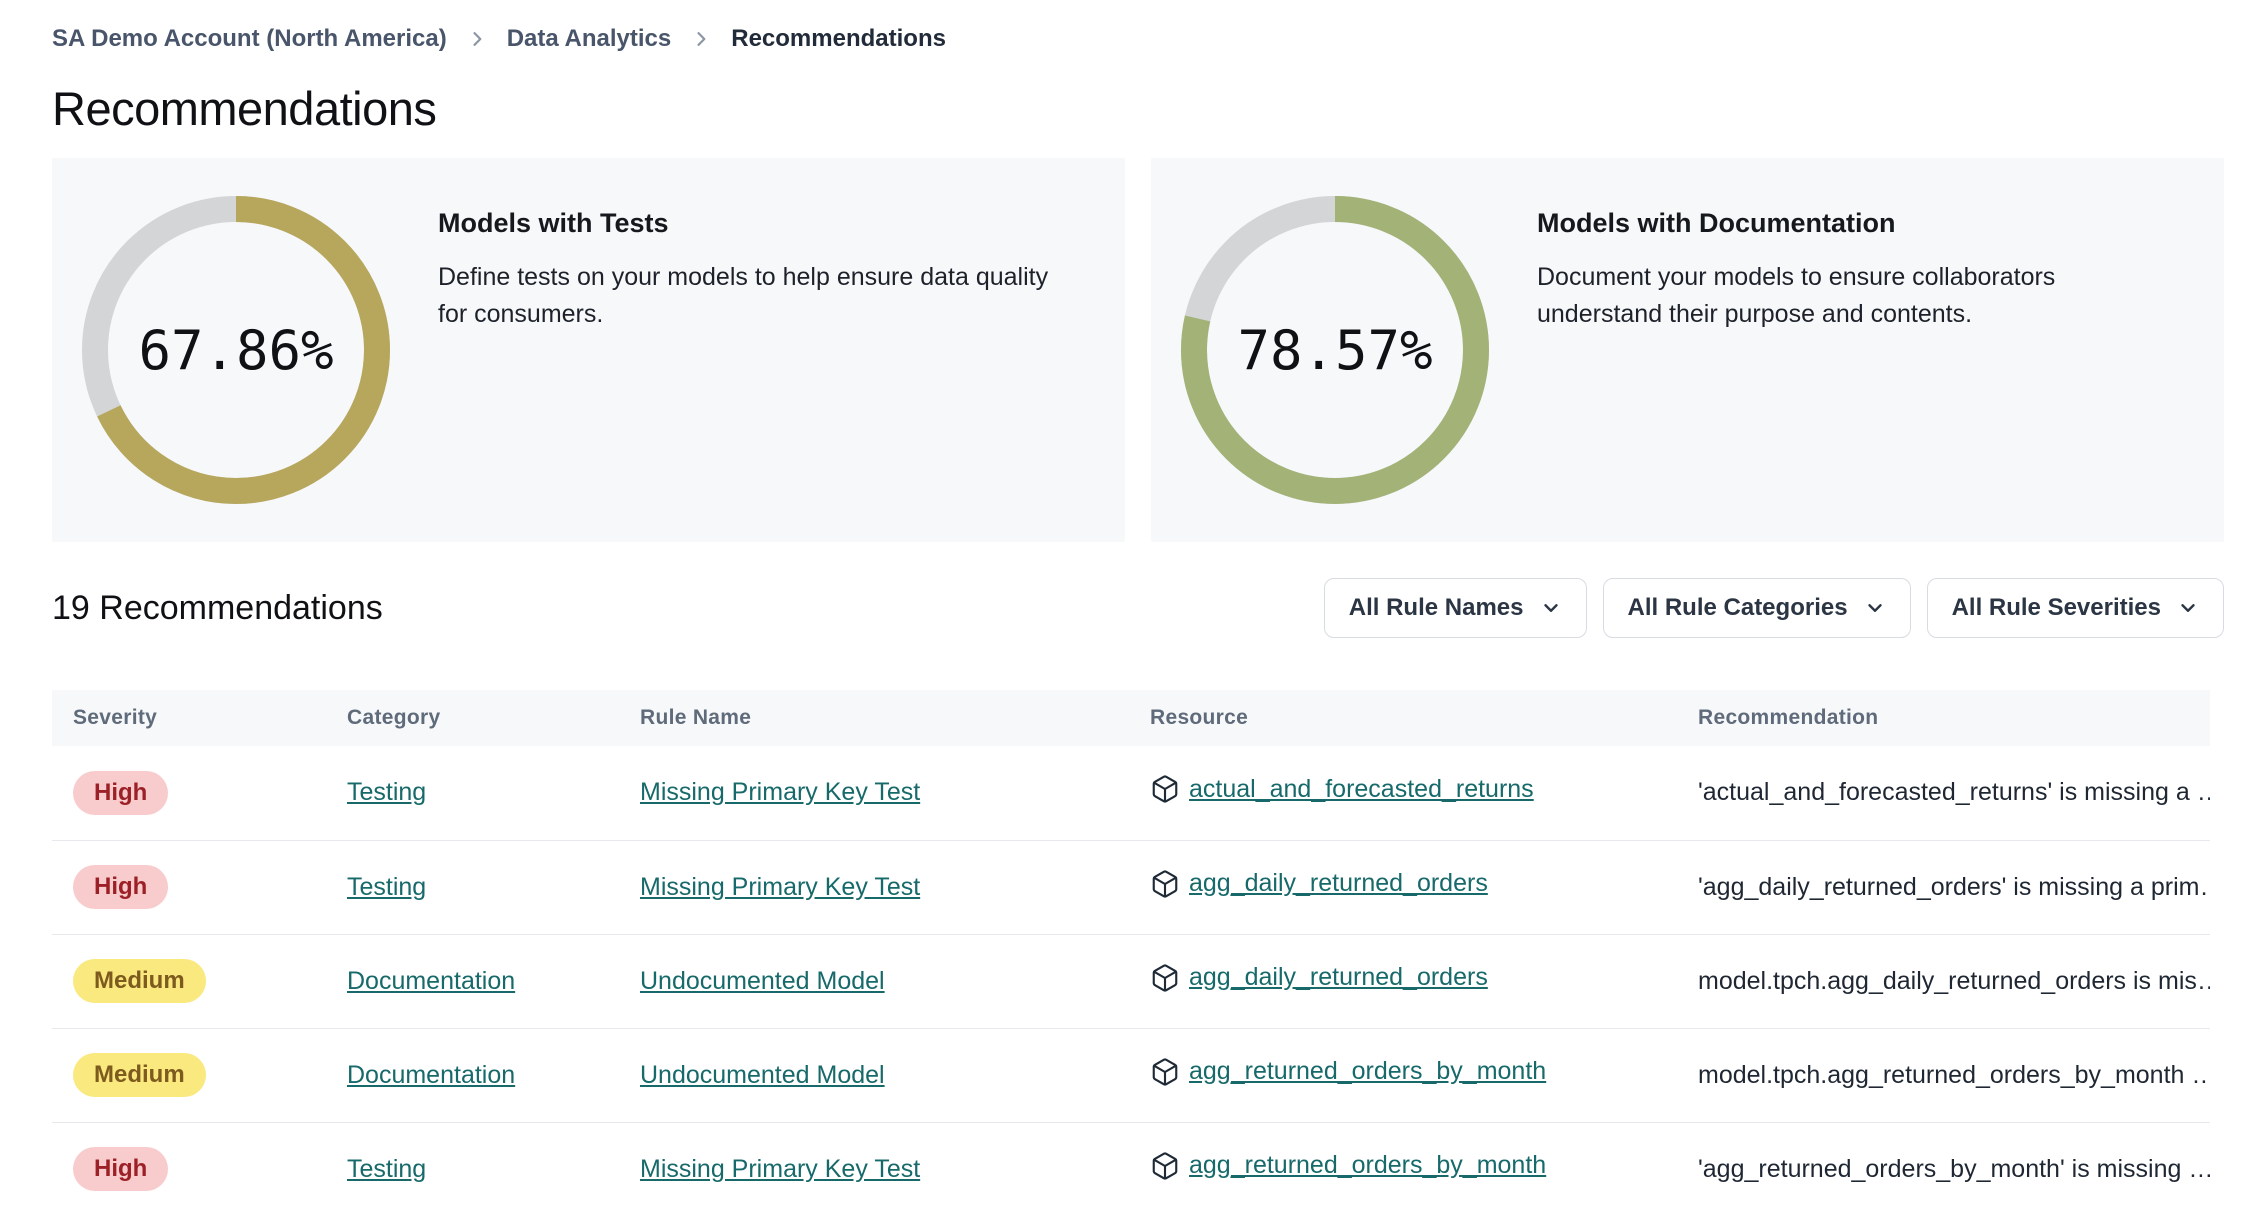 The image size is (2248, 1220). What do you see at coordinates (874, 718) in the screenshot?
I see `column-header-rule-name: Rule Name` at bounding box center [874, 718].